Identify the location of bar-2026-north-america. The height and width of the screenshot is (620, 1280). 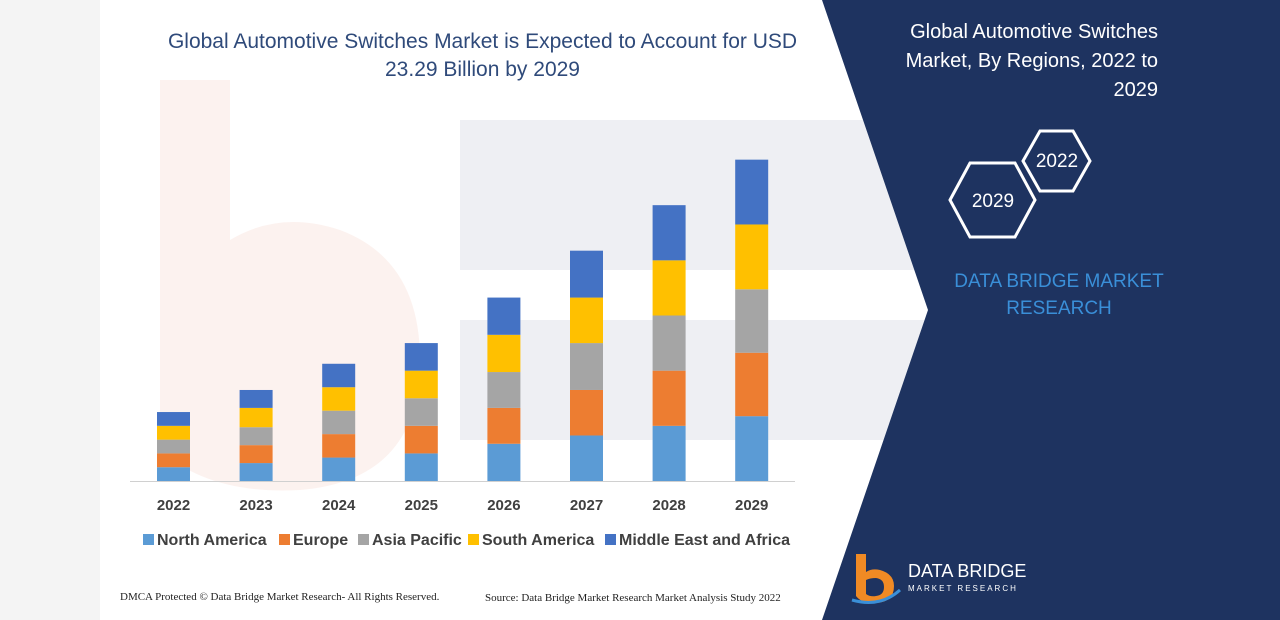
(504, 462).